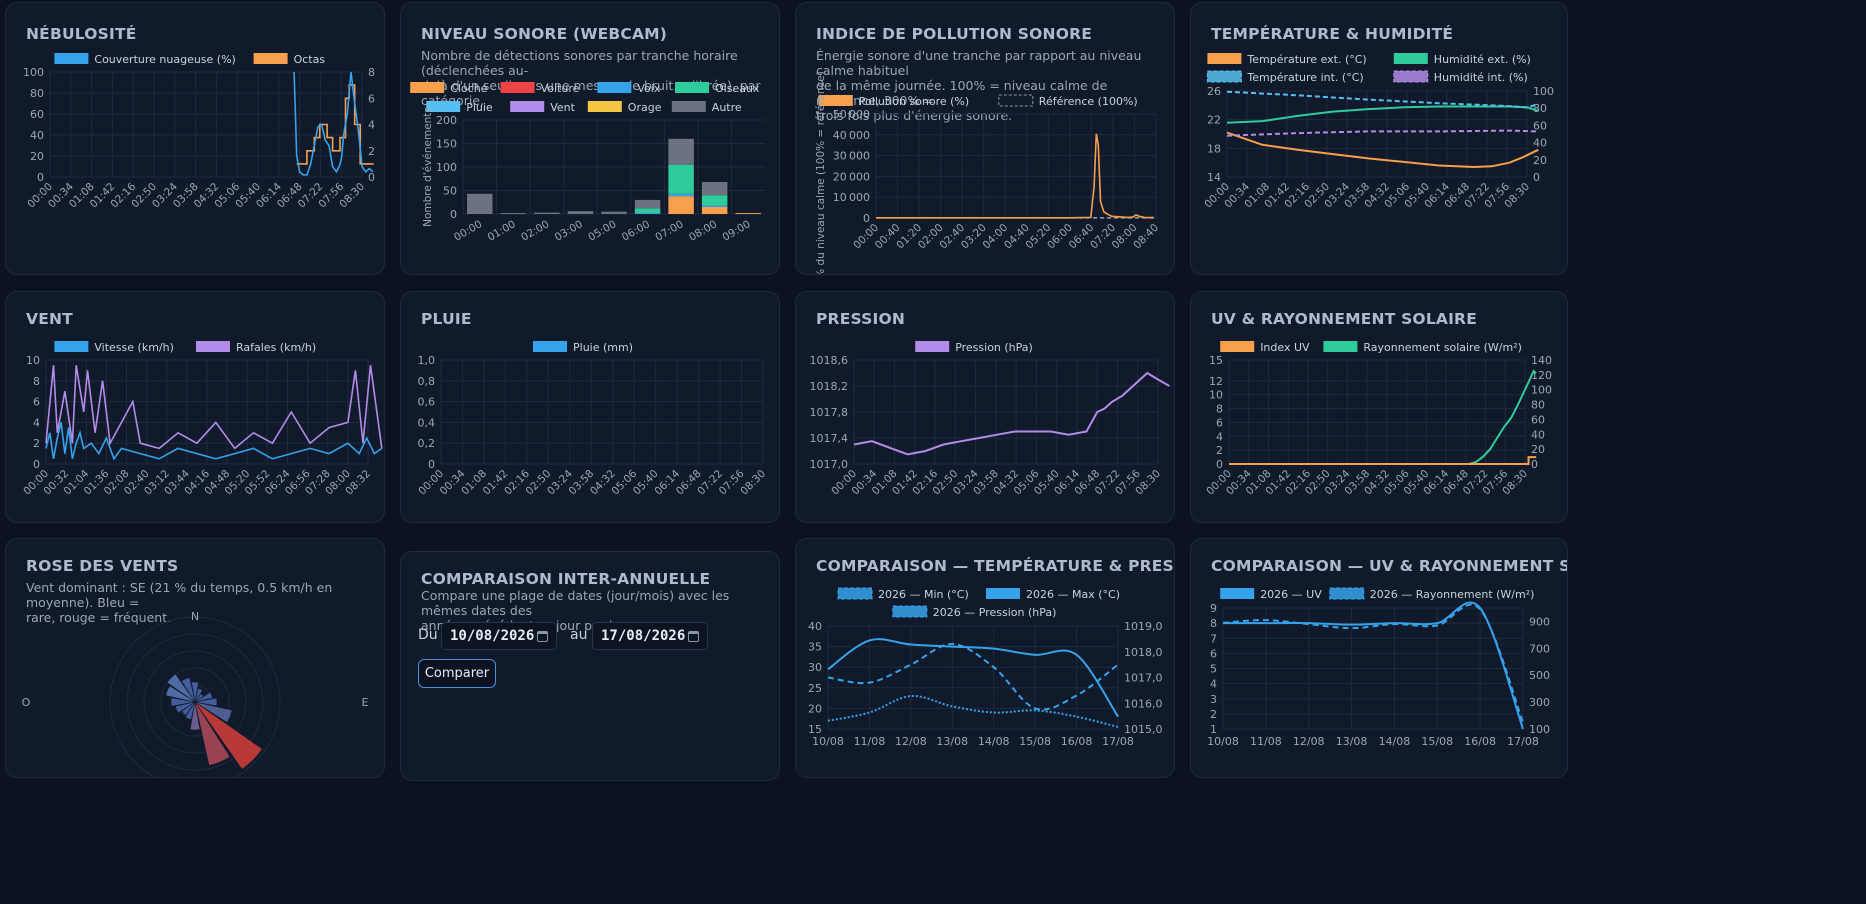  I want to click on card-title: COMPARAISON INTER-ANNUELLE, so click(566, 579).